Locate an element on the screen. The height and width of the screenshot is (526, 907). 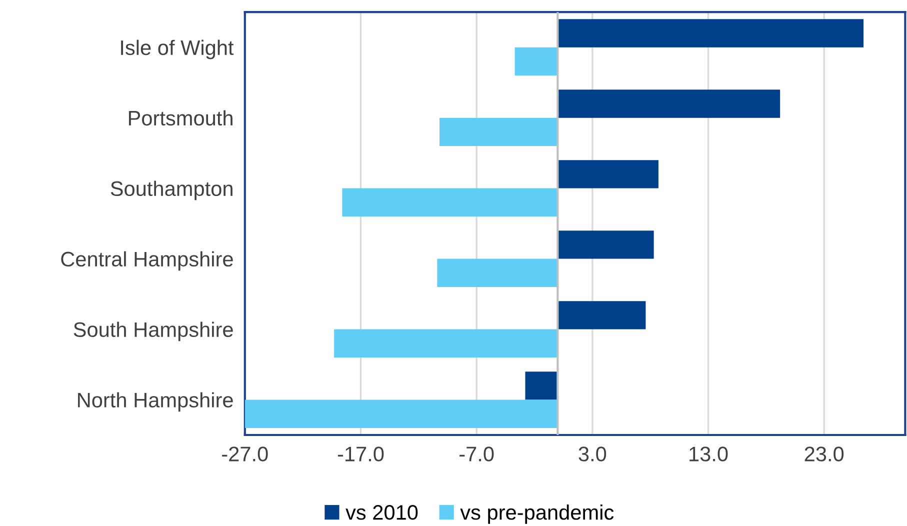
y-tick-label: South Hampshire is located at coordinates (153, 332).